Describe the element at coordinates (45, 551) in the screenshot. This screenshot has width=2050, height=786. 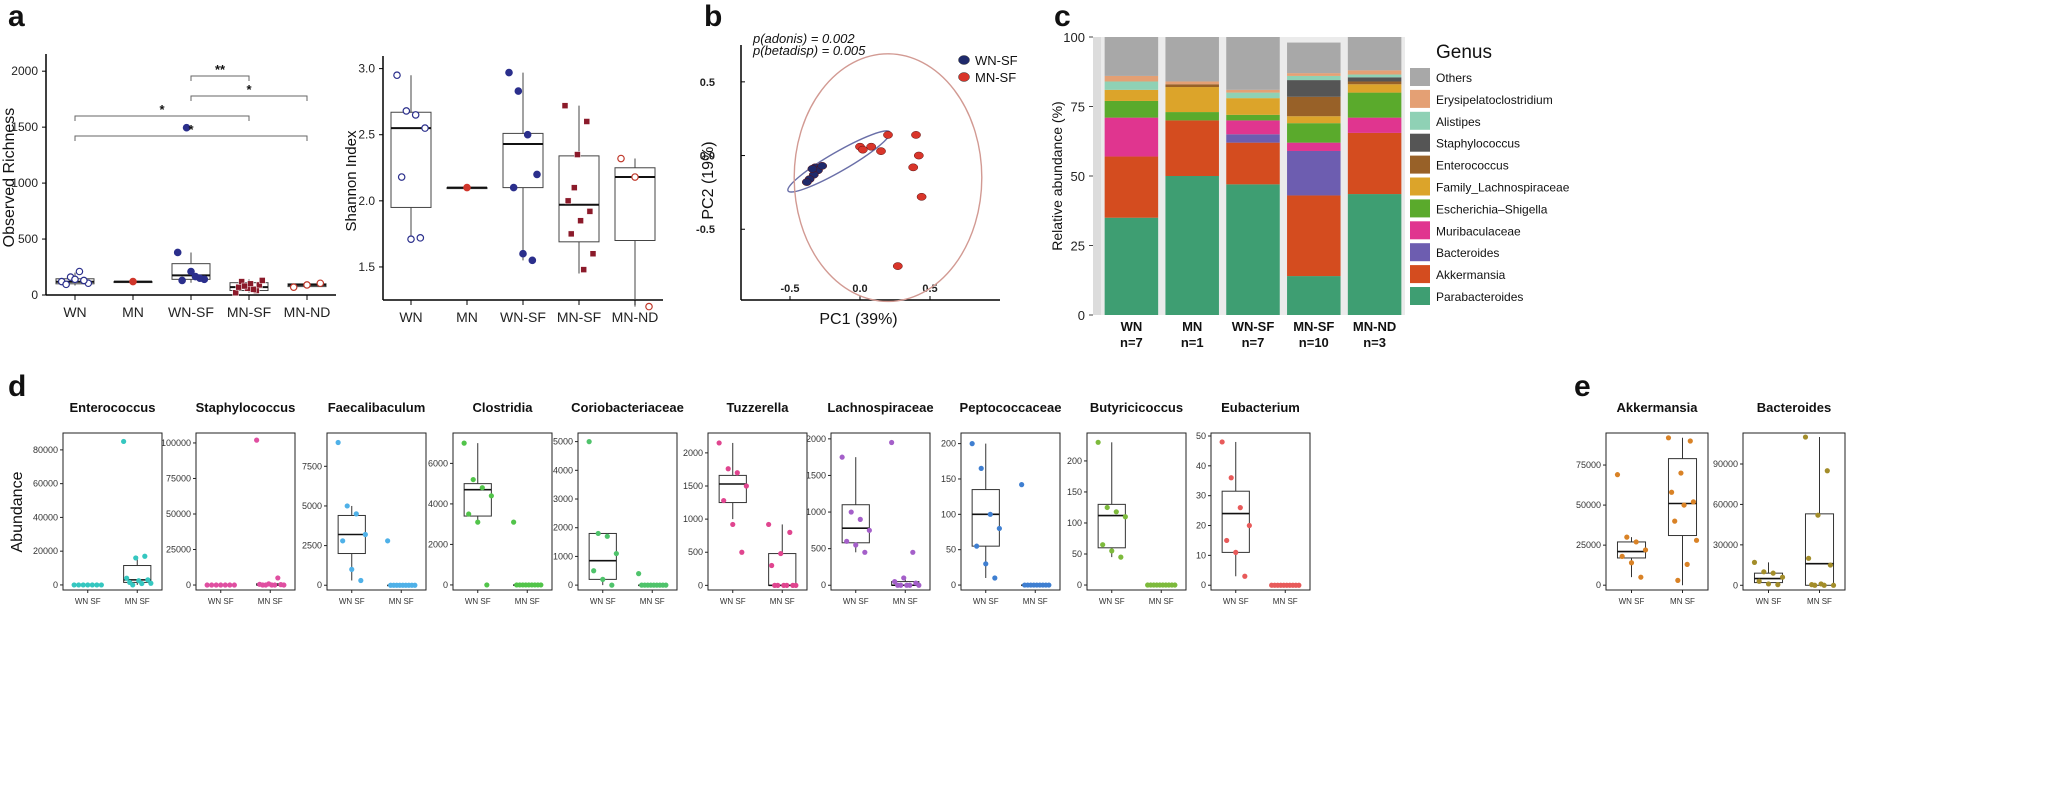
I see `y-tick-label: 20000` at that location.